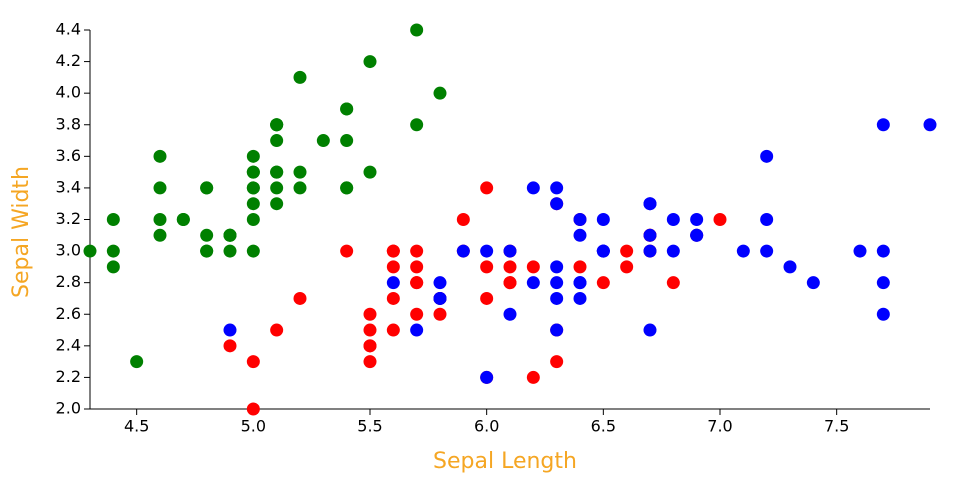 This screenshot has width=960, height=500. I want to click on y-tick-label: 2.0, so click(68, 408).